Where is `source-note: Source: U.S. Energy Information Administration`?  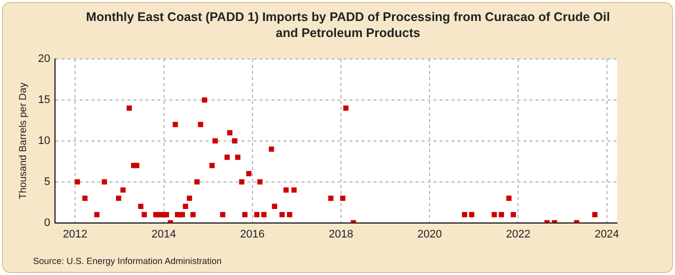 source-note: Source: U.S. Energy Information Administration is located at coordinates (127, 261).